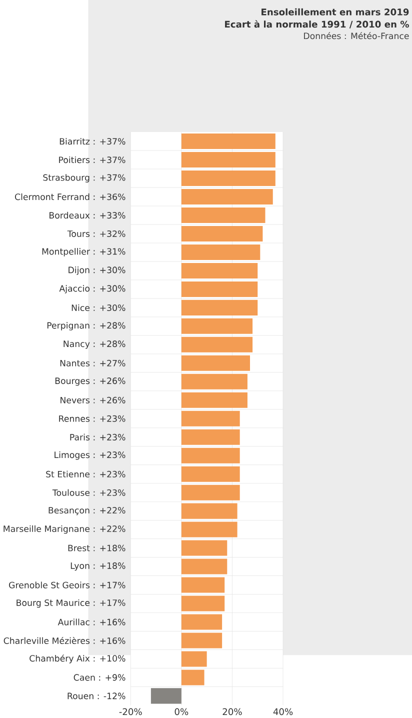 Image resolution: width=412 pixels, height=718 pixels. What do you see at coordinates (232, 712) in the screenshot?
I see `x-tick-label: 20%` at bounding box center [232, 712].